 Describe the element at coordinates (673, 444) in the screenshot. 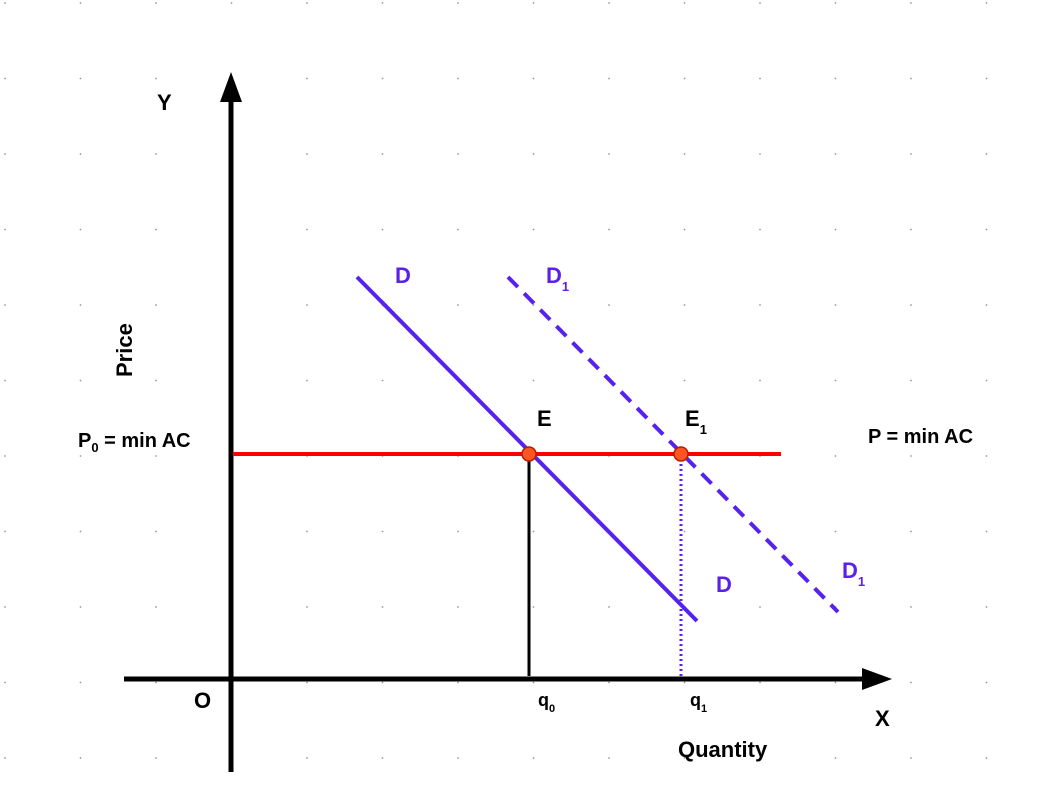

I see `demand1-curve` at that location.